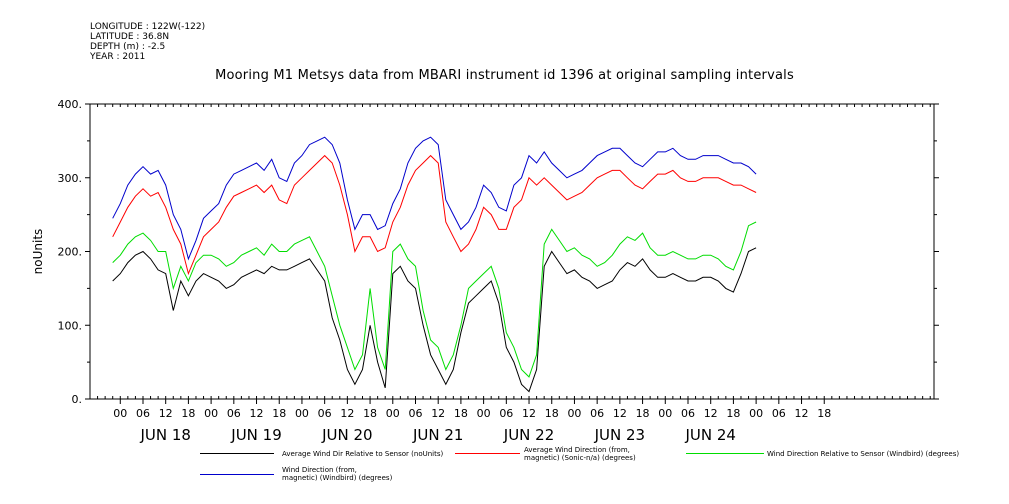 The height and width of the screenshot is (504, 1009). I want to click on longitude-label: LONGITUDE : 122W(-122), so click(148, 27).